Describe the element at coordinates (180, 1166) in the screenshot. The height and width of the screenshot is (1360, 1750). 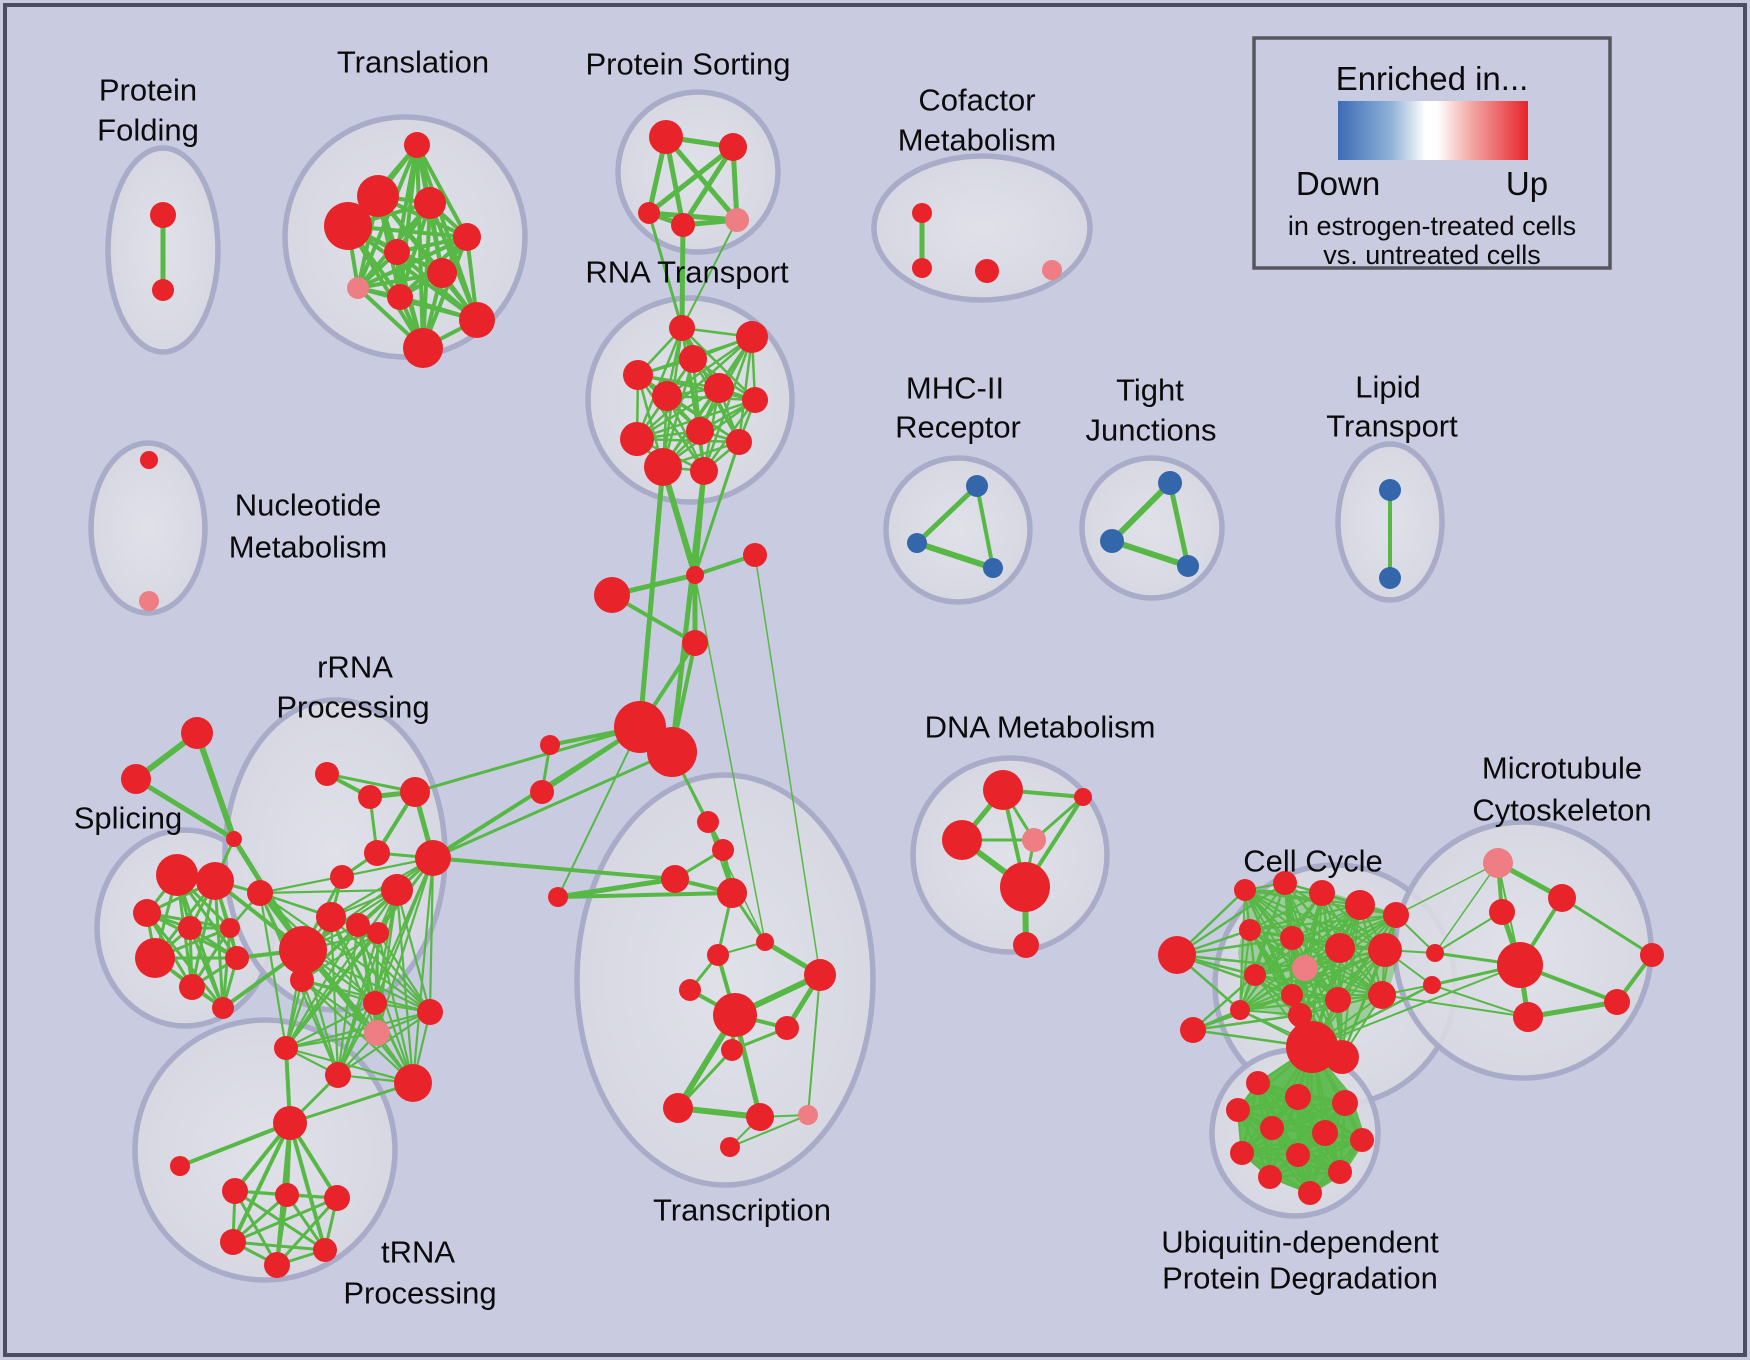
I see `node-tns` at that location.